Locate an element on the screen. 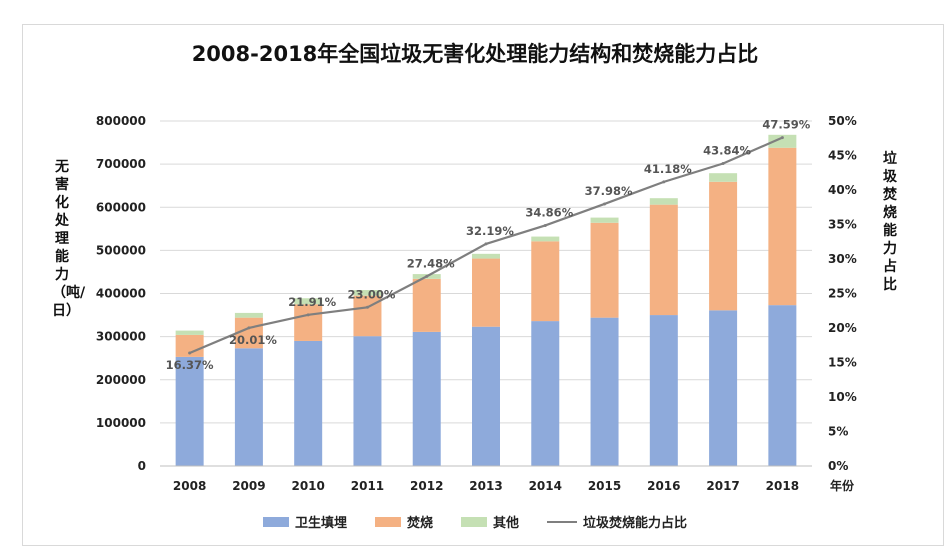  y2-tick-label: 40% is located at coordinates (842, 190).